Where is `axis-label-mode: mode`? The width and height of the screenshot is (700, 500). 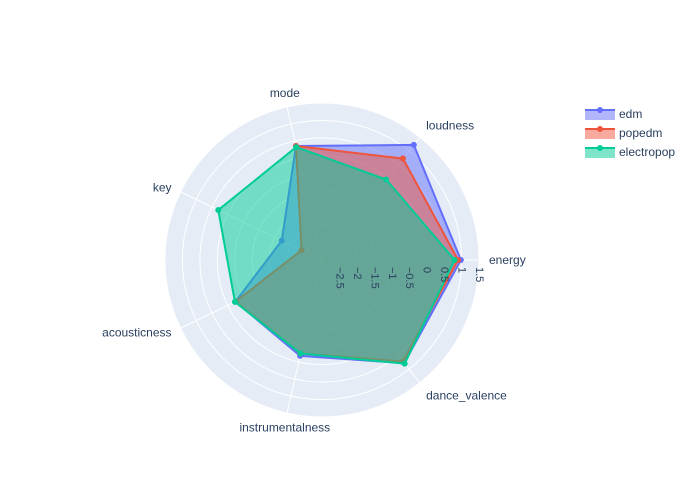 axis-label-mode: mode is located at coordinates (285, 93).